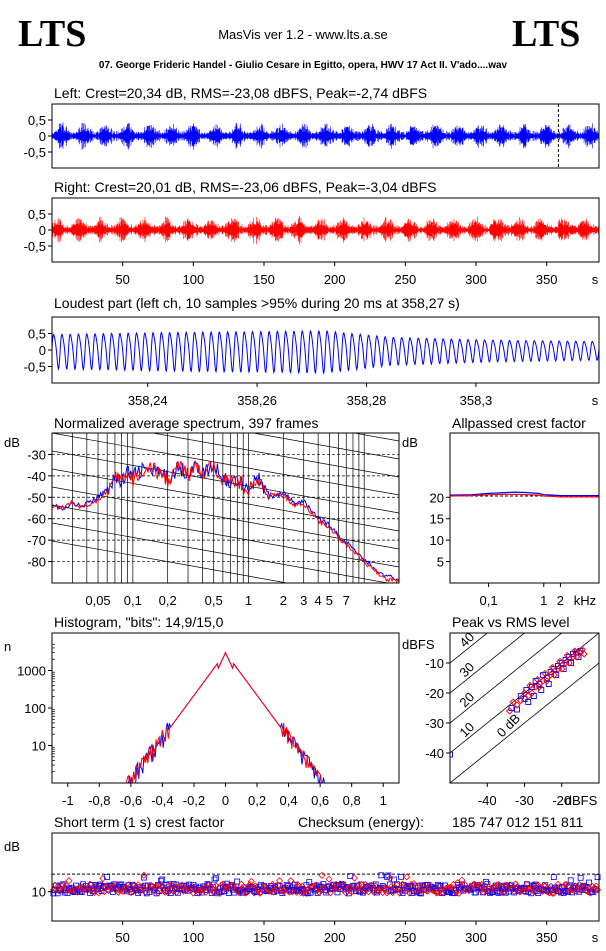 This screenshot has width=606, height=951. Describe the element at coordinates (385, 600) in the screenshot. I see `x-unit: kHz` at that location.